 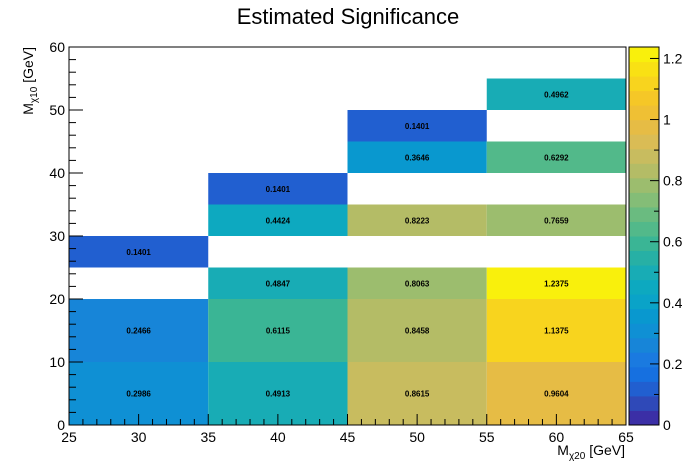 I want to click on palette-tick-label: 1.2, so click(x=673, y=58).